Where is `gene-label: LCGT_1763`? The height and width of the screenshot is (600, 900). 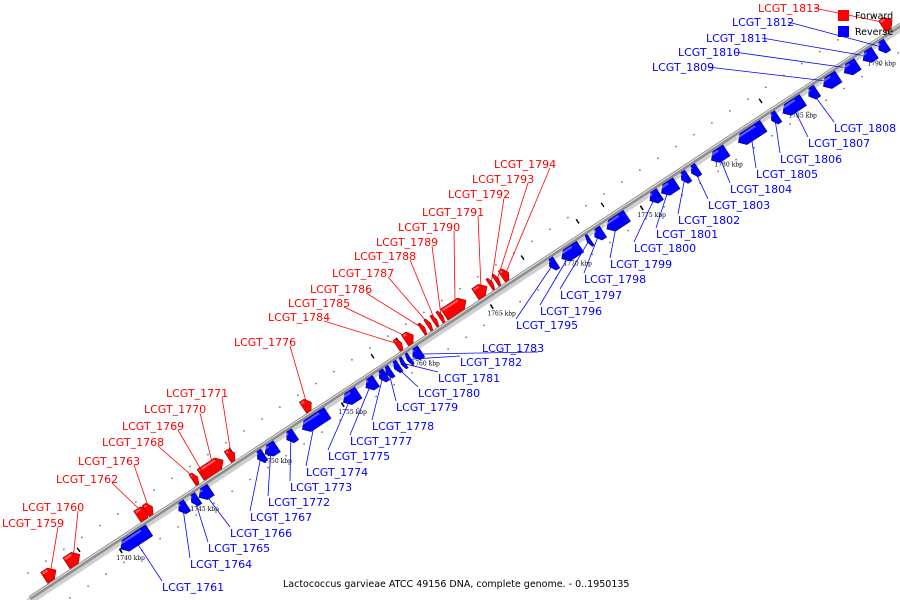 gene-label: LCGT_1763 is located at coordinates (109, 461).